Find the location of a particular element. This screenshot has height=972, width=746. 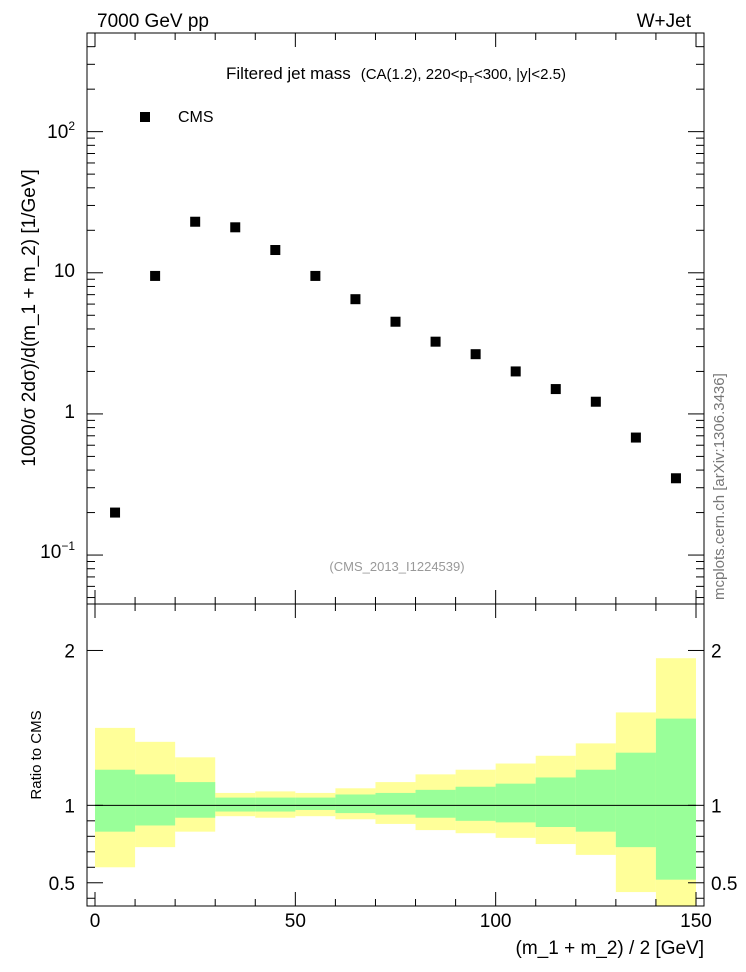

header-right: W+Jet is located at coordinates (664, 21).